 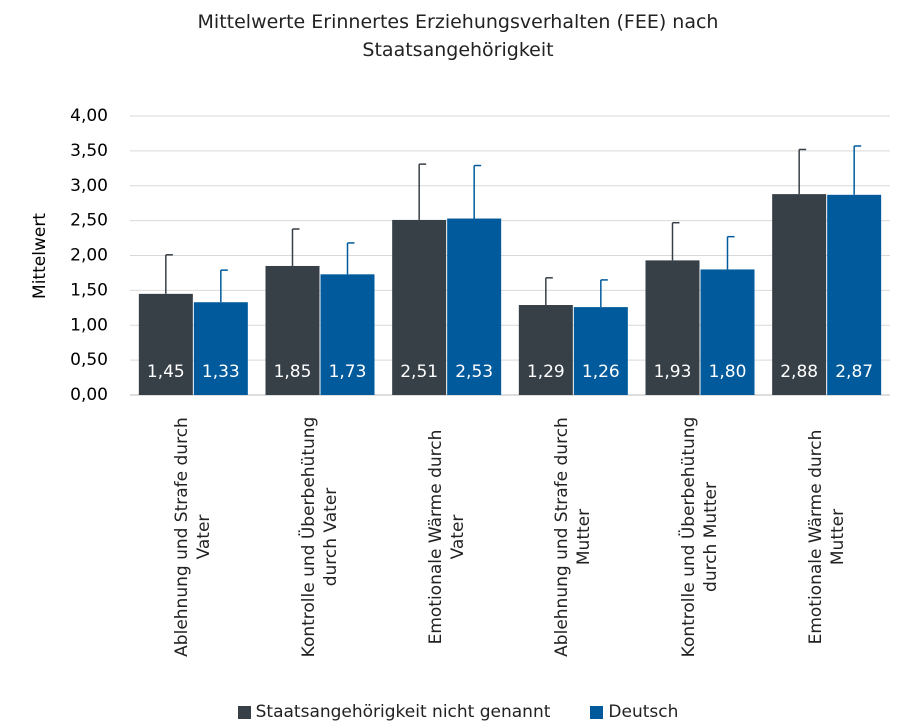 I want to click on y-tick-label: 2,00, so click(x=89, y=256).